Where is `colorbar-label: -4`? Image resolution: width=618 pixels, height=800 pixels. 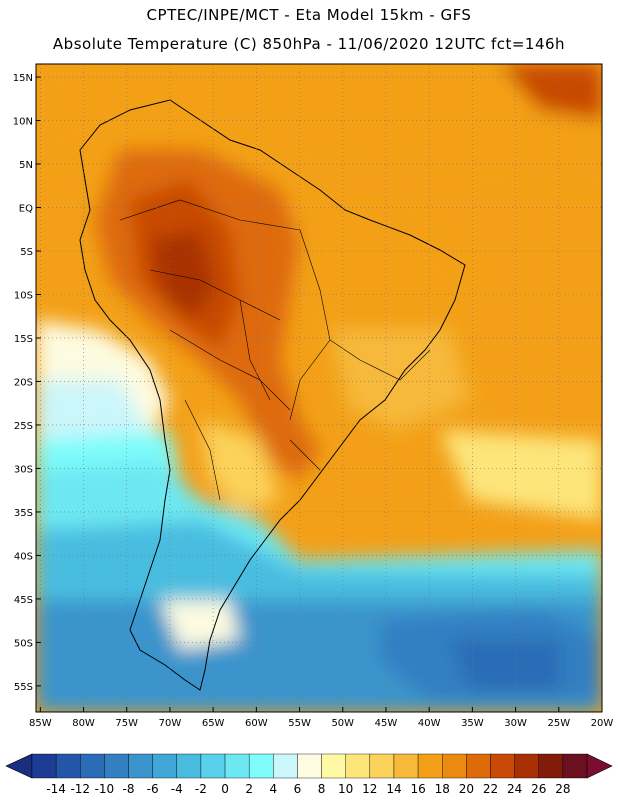
colorbar-label: -4 is located at coordinates (177, 789).